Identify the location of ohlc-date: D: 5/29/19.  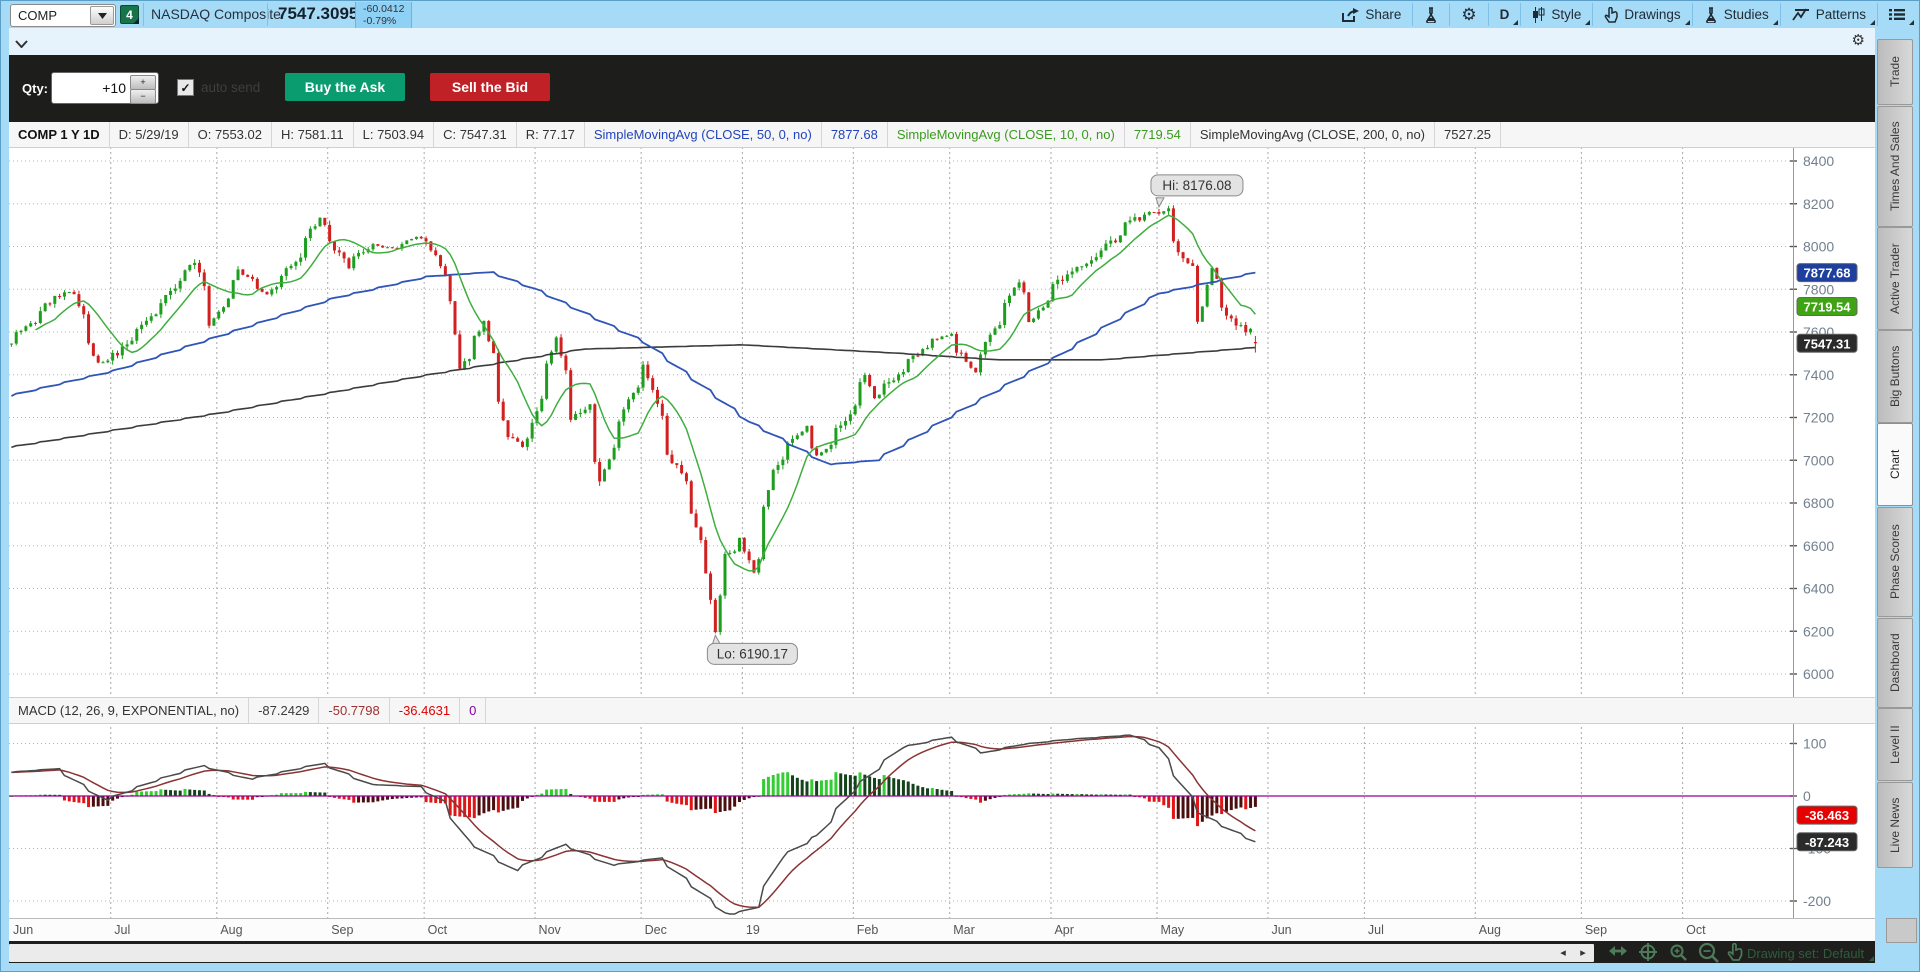
(149, 134).